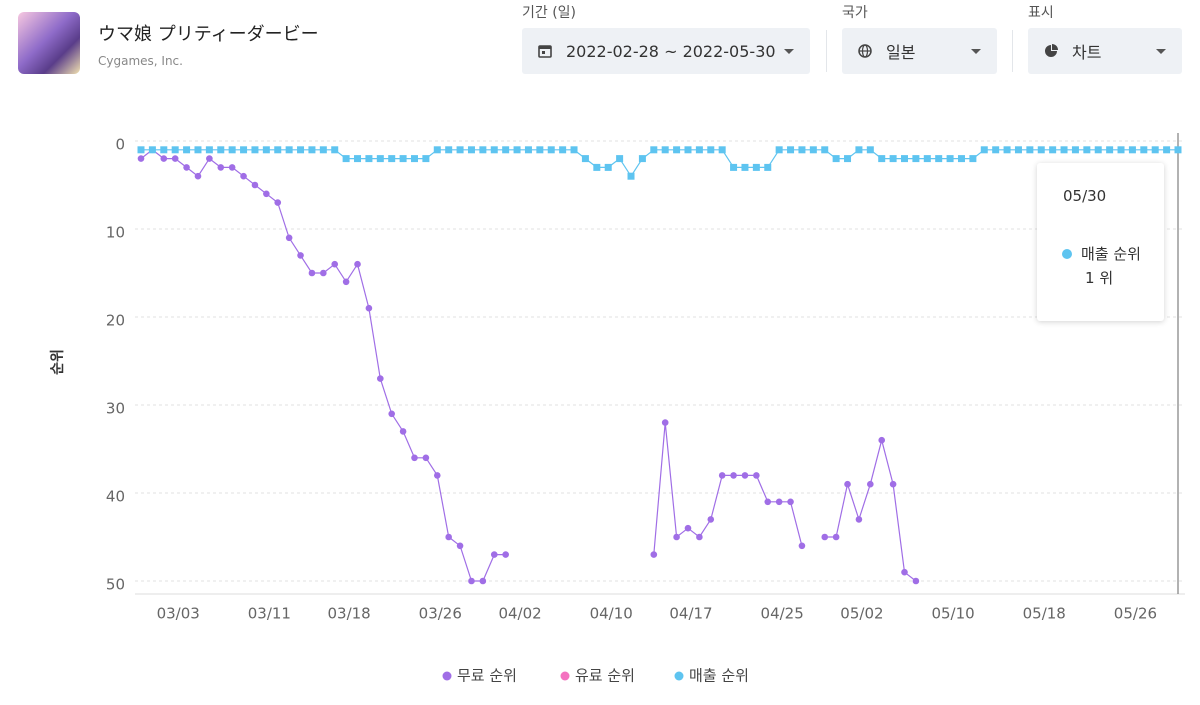 The image size is (1200, 705). Describe the element at coordinates (719, 676) in the screenshot. I see `legend-label: 매출 순위` at that location.